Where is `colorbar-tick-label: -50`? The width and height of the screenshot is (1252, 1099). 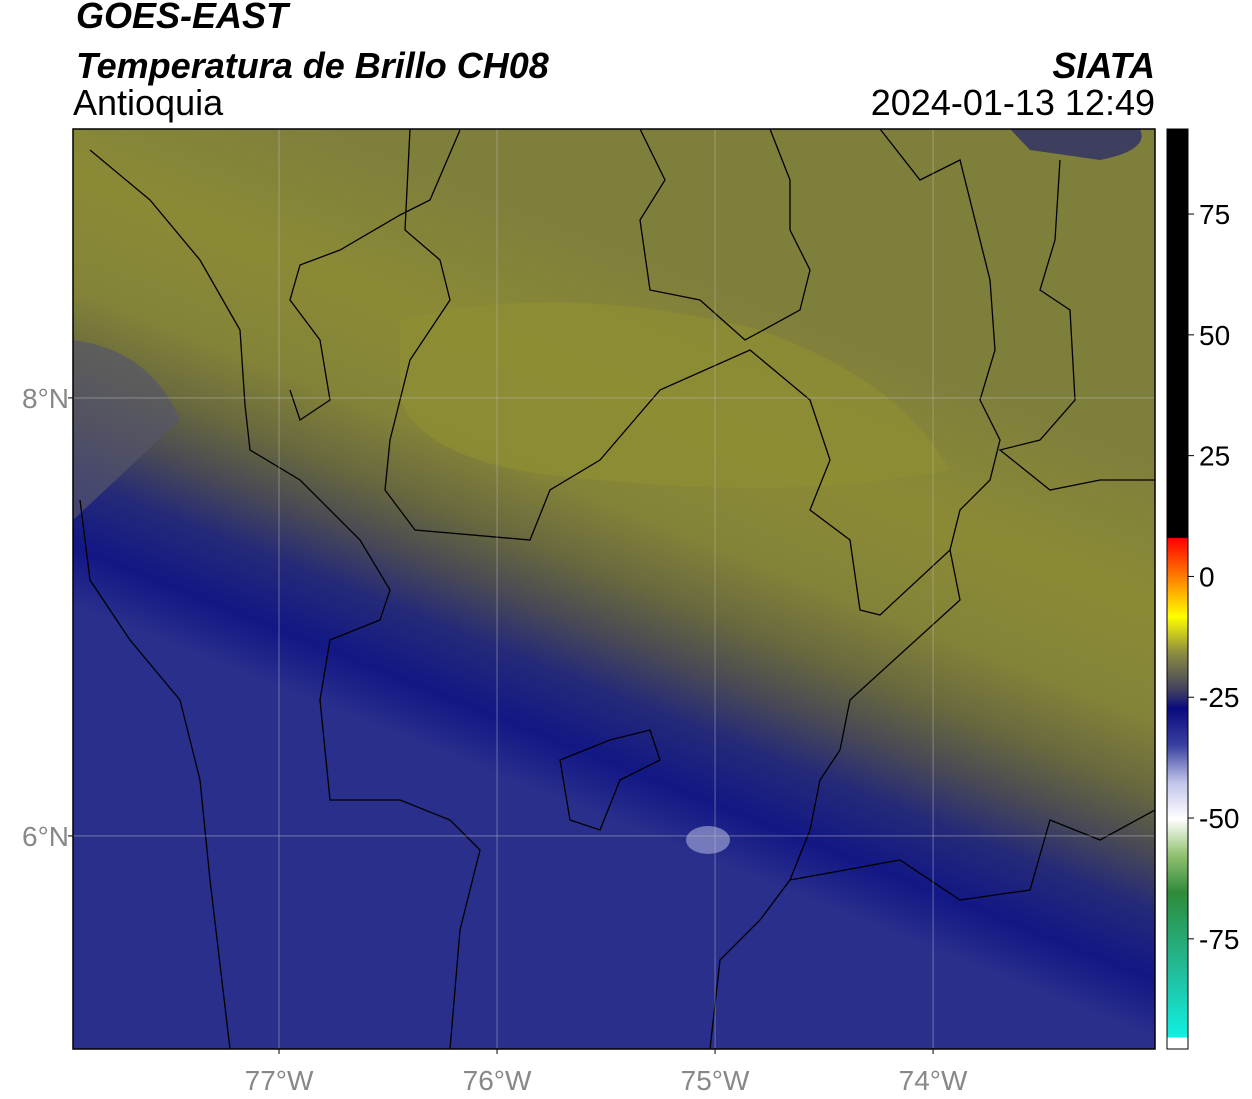
colorbar-tick-label: -50 is located at coordinates (1219, 818).